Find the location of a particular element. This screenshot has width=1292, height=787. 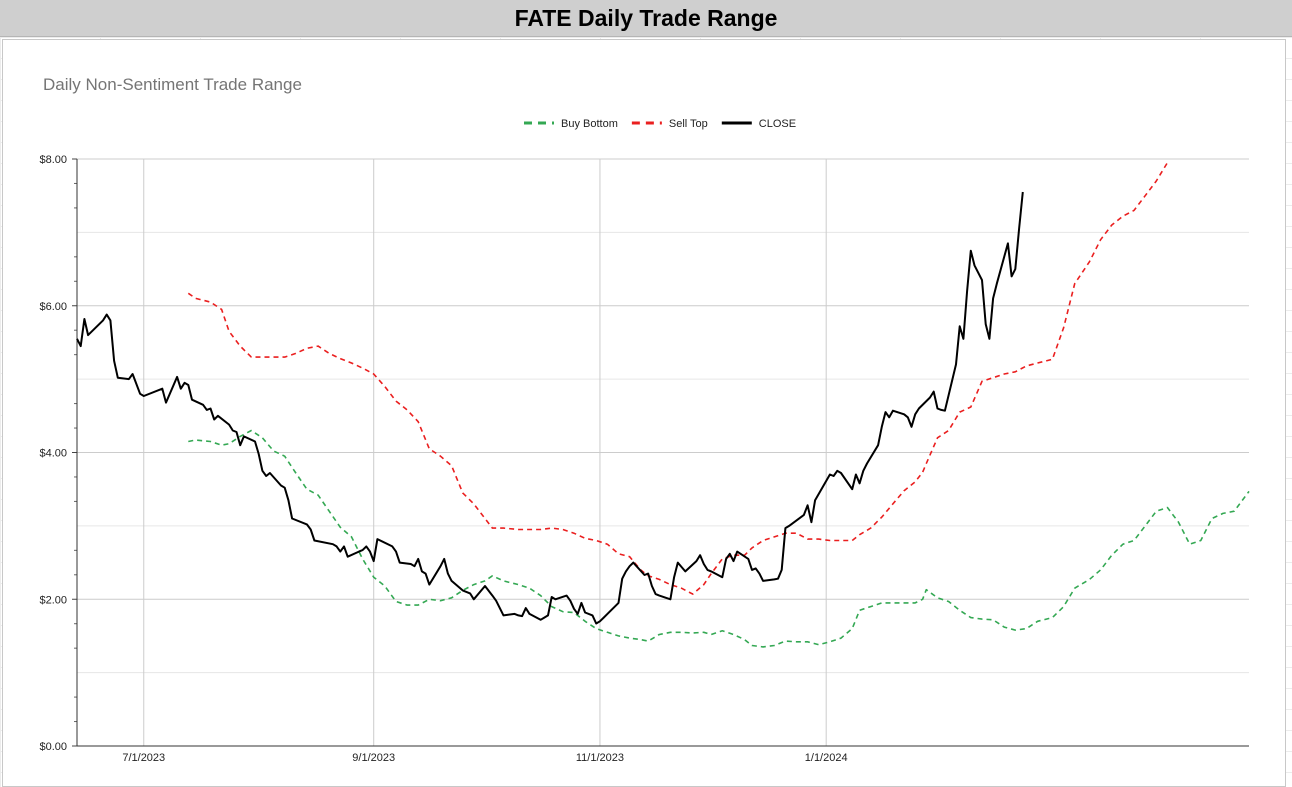

y-tick-label: $0.00 is located at coordinates (53, 747).